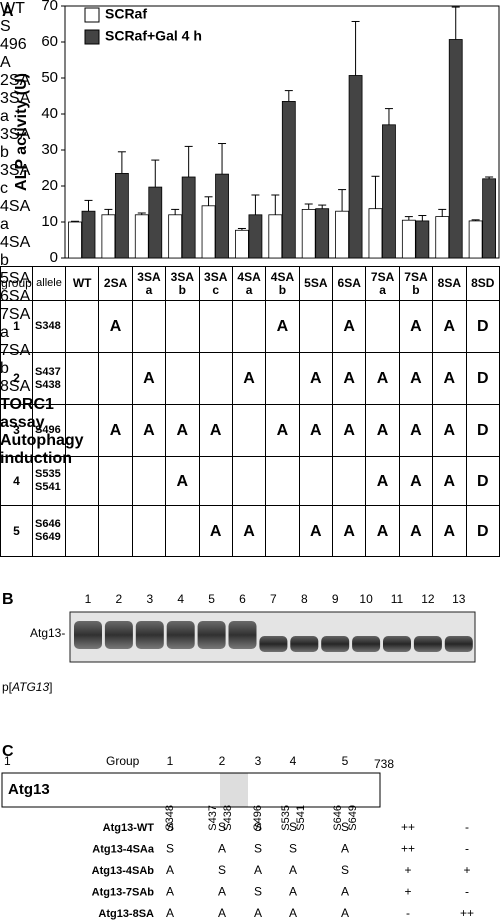 The width and height of the screenshot is (500, 922). What do you see at coordinates (153, 36) in the screenshot?
I see `legend-label: SCRaf+Gal 4 h` at bounding box center [153, 36].